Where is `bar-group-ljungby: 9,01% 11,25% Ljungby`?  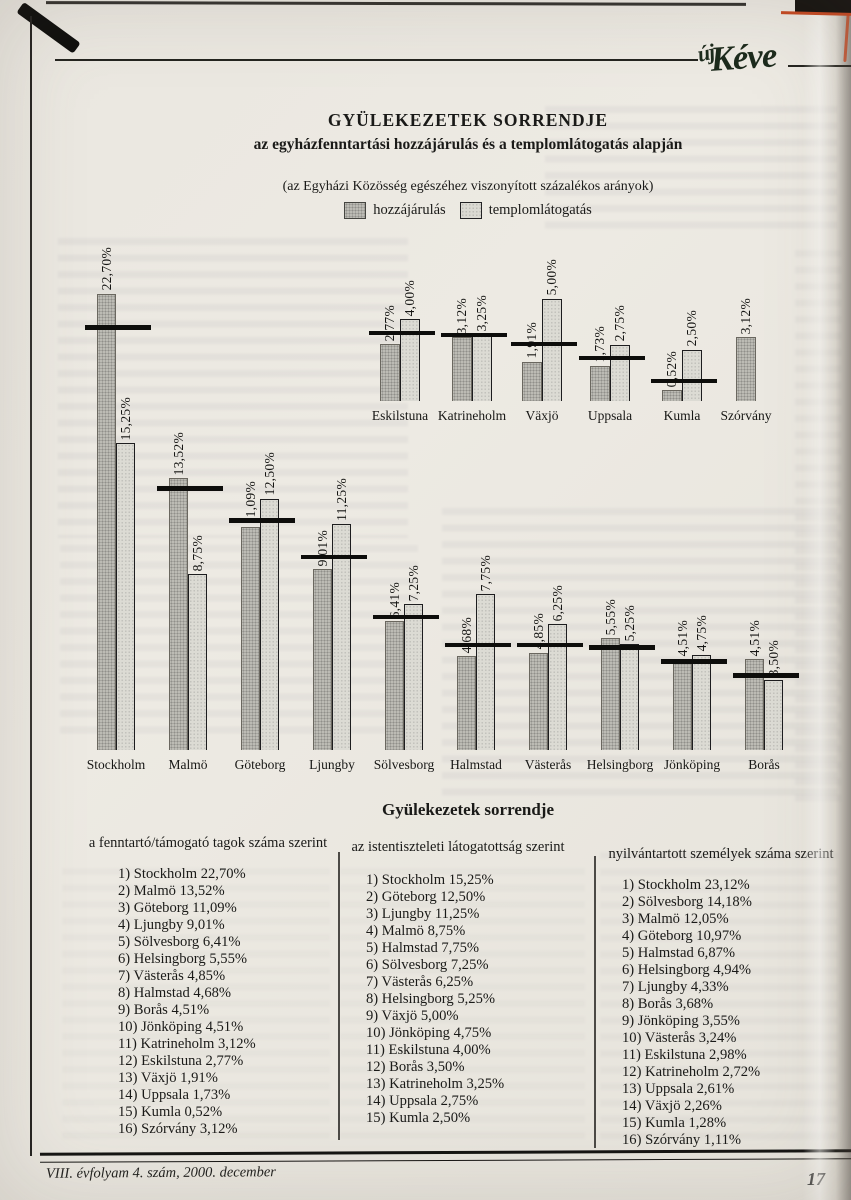 bar-group-ljungby: 9,01% 11,25% Ljungby is located at coordinates (334, 498).